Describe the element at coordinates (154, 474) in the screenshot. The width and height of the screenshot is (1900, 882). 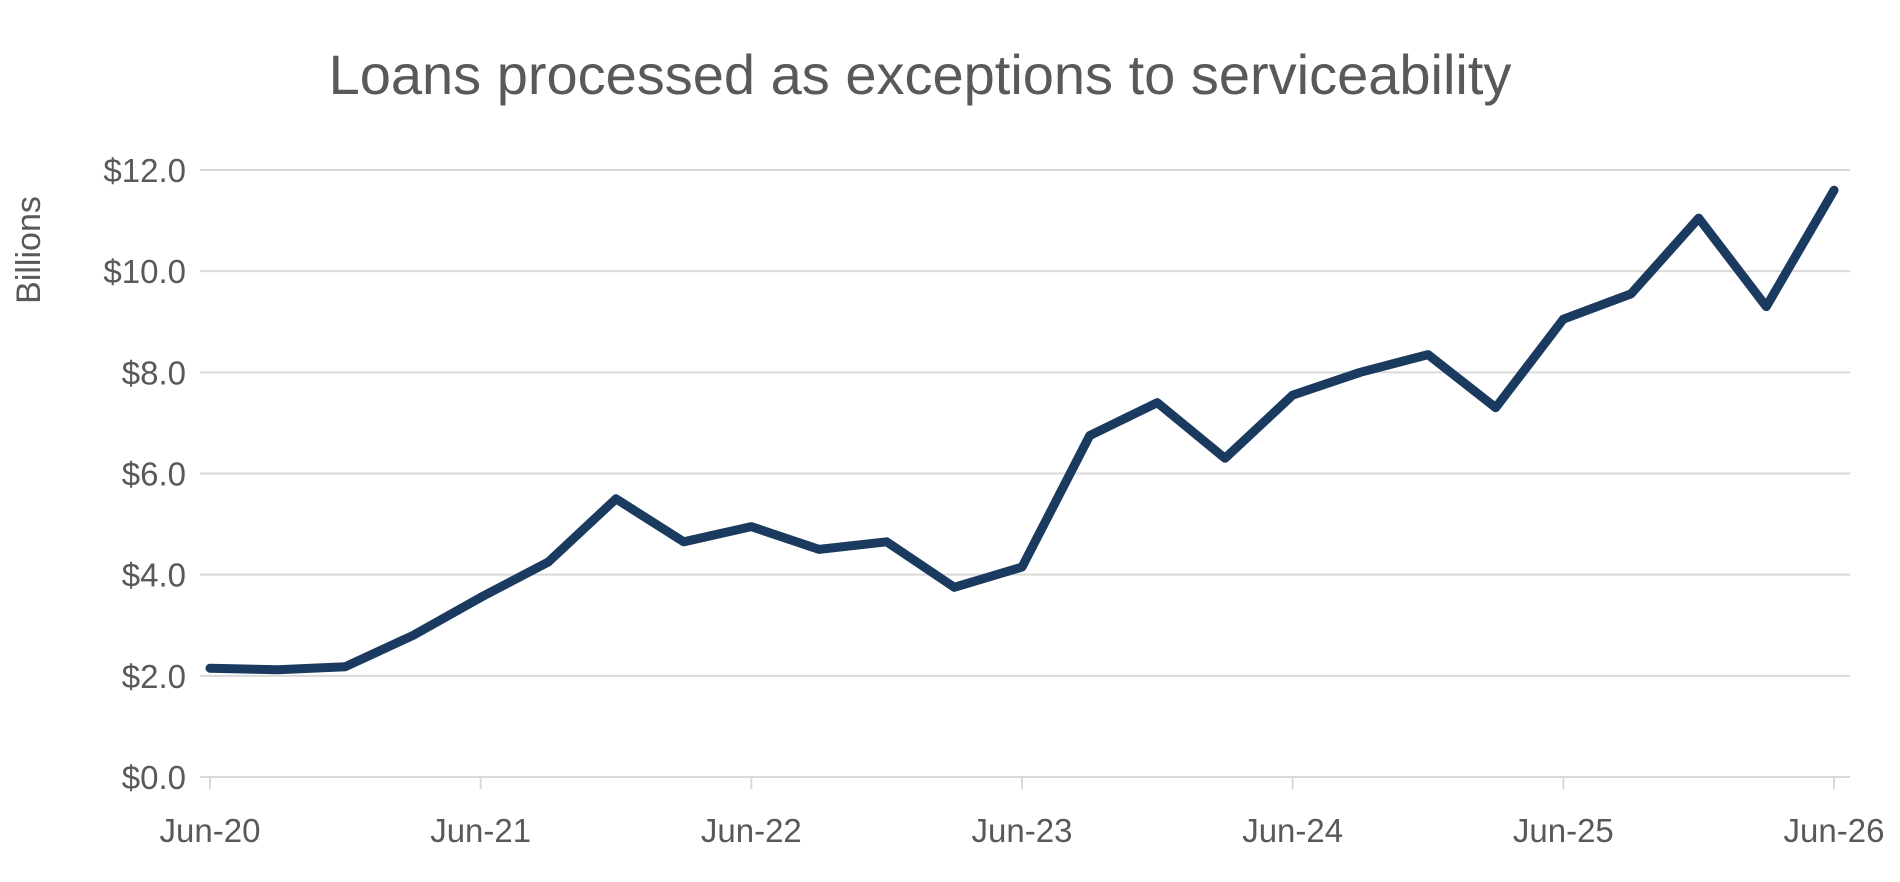
I see `y-tick-label: $6.0` at that location.